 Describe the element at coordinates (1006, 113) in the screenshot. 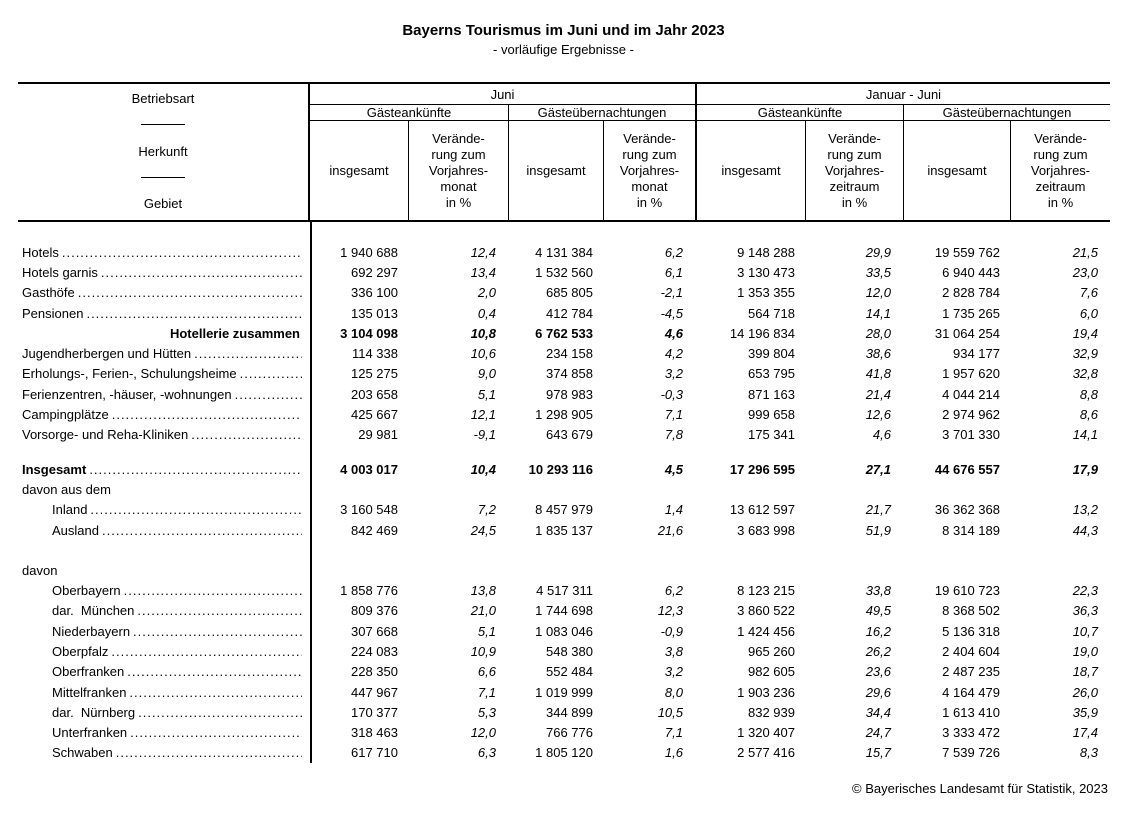

I see `header-nights-year: Gästeübernachtungen` at that location.